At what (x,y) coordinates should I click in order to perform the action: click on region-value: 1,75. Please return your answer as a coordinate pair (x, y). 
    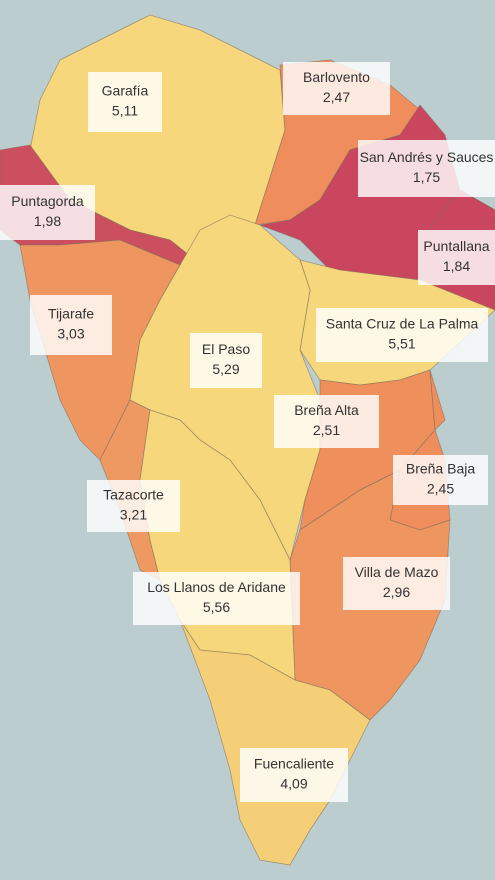
    Looking at the image, I should click on (426, 177).